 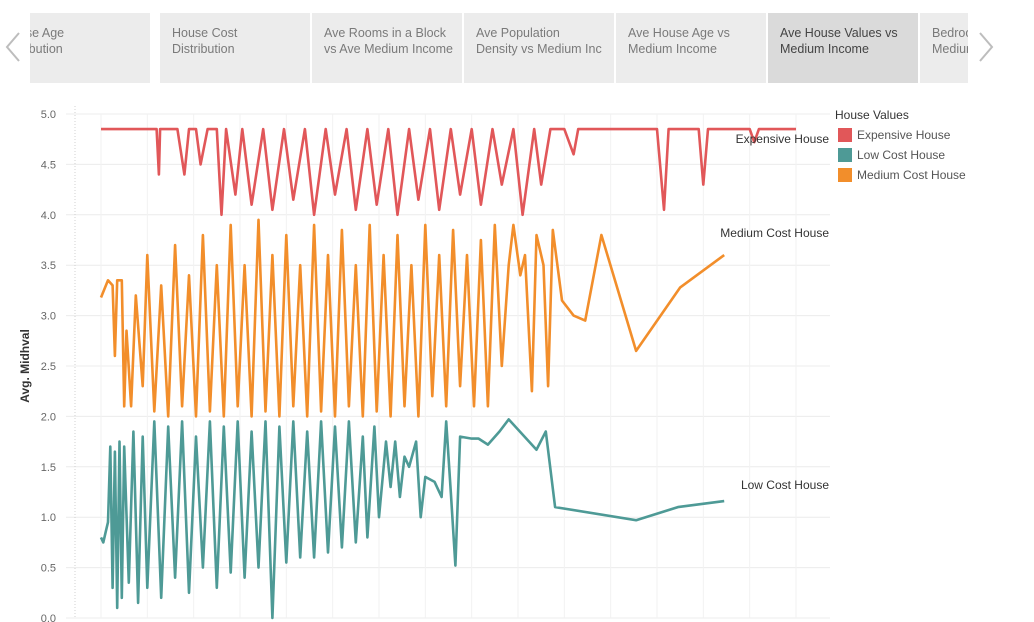 I want to click on tab-ave-population-vs-income: Ave Population Density vs Medium Inc, so click(x=539, y=48).